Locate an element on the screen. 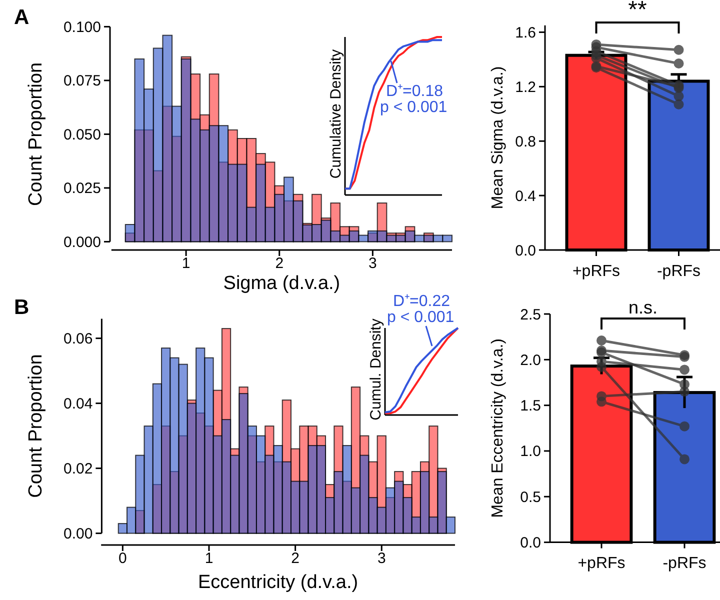  y-tick-label: 0.8 is located at coordinates (525, 141).